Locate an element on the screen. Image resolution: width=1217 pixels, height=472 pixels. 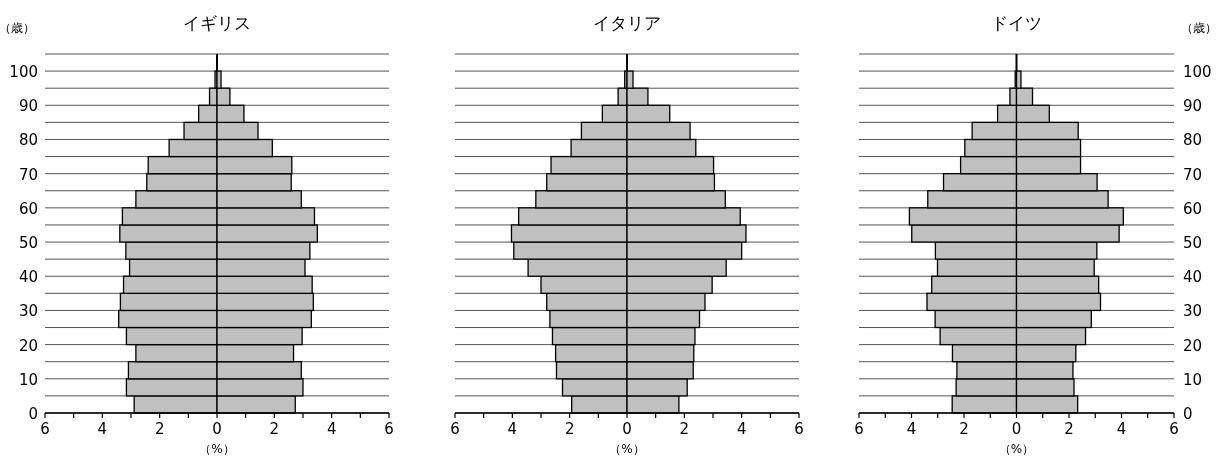
chart-title: ドイツ is located at coordinates (1016, 23).